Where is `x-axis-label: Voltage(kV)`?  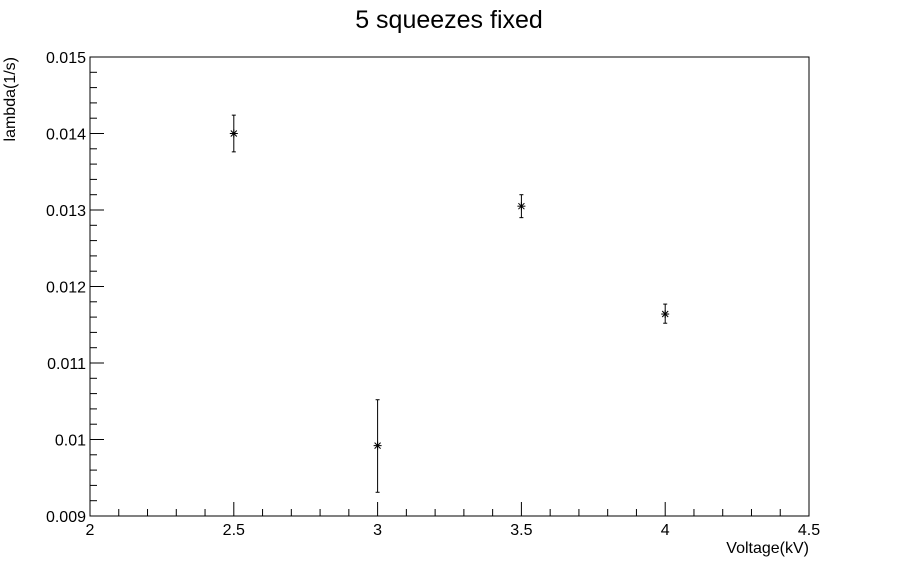 x-axis-label: Voltage(kV) is located at coordinates (767, 548).